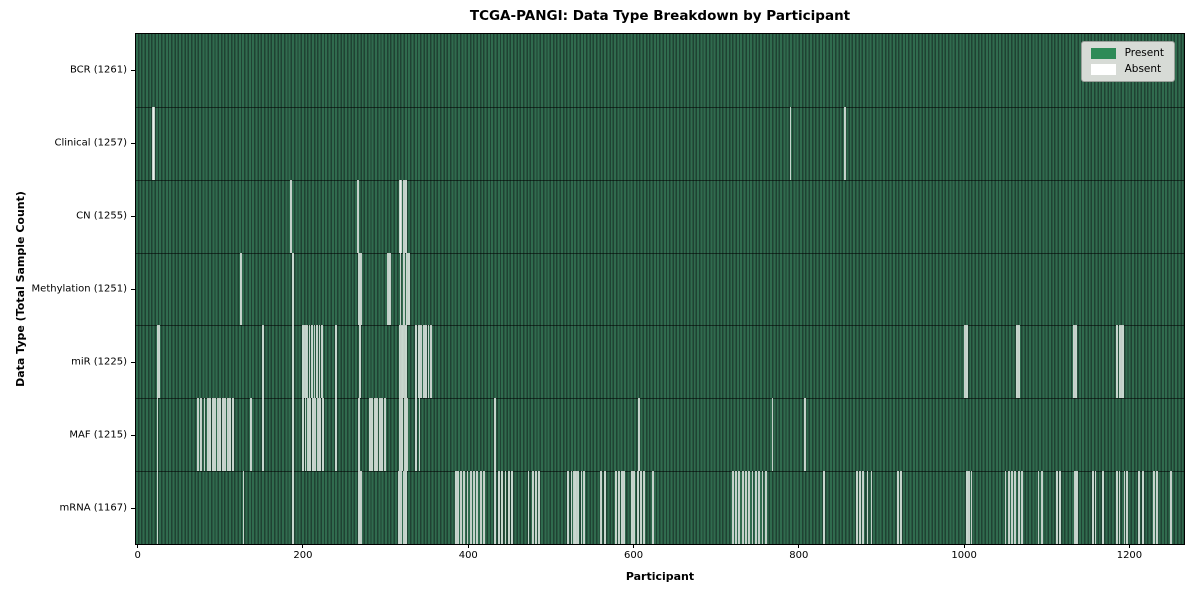 This screenshot has height=600, width=1200. Describe the element at coordinates (634, 555) in the screenshot. I see `x-tick-label: 600` at that location.